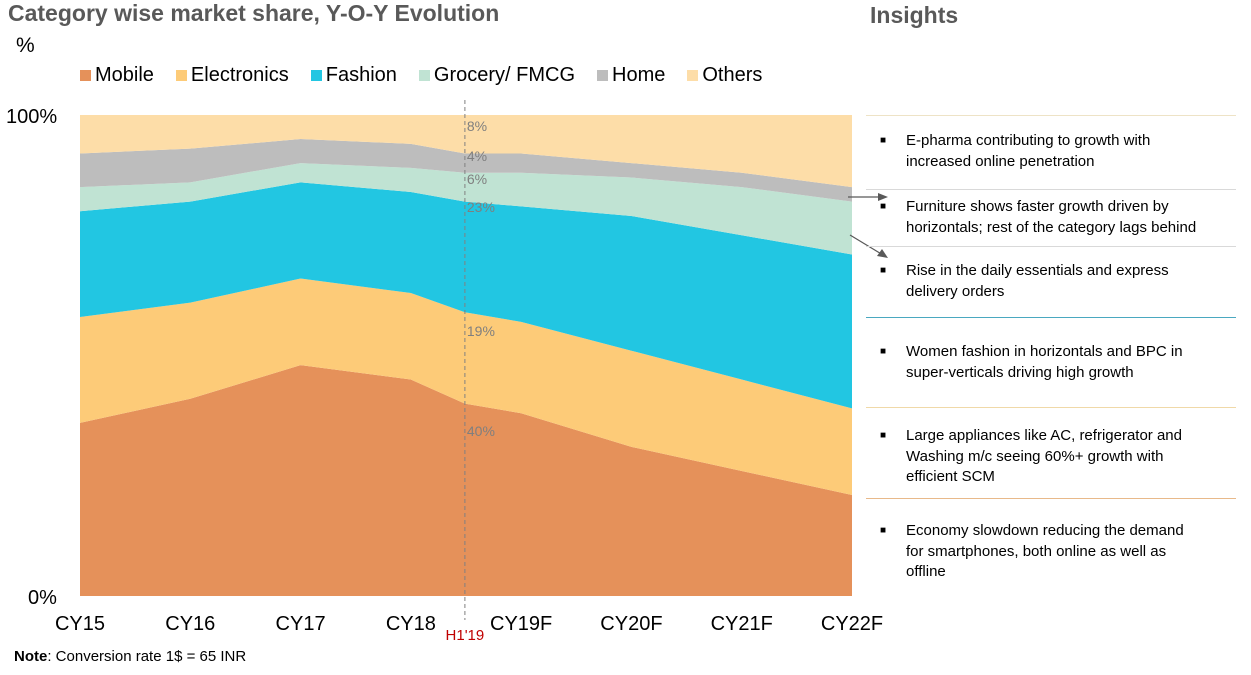 The width and height of the screenshot is (1251, 675). What do you see at coordinates (42, 598) in the screenshot?
I see `y-tick-0: 0%` at bounding box center [42, 598].